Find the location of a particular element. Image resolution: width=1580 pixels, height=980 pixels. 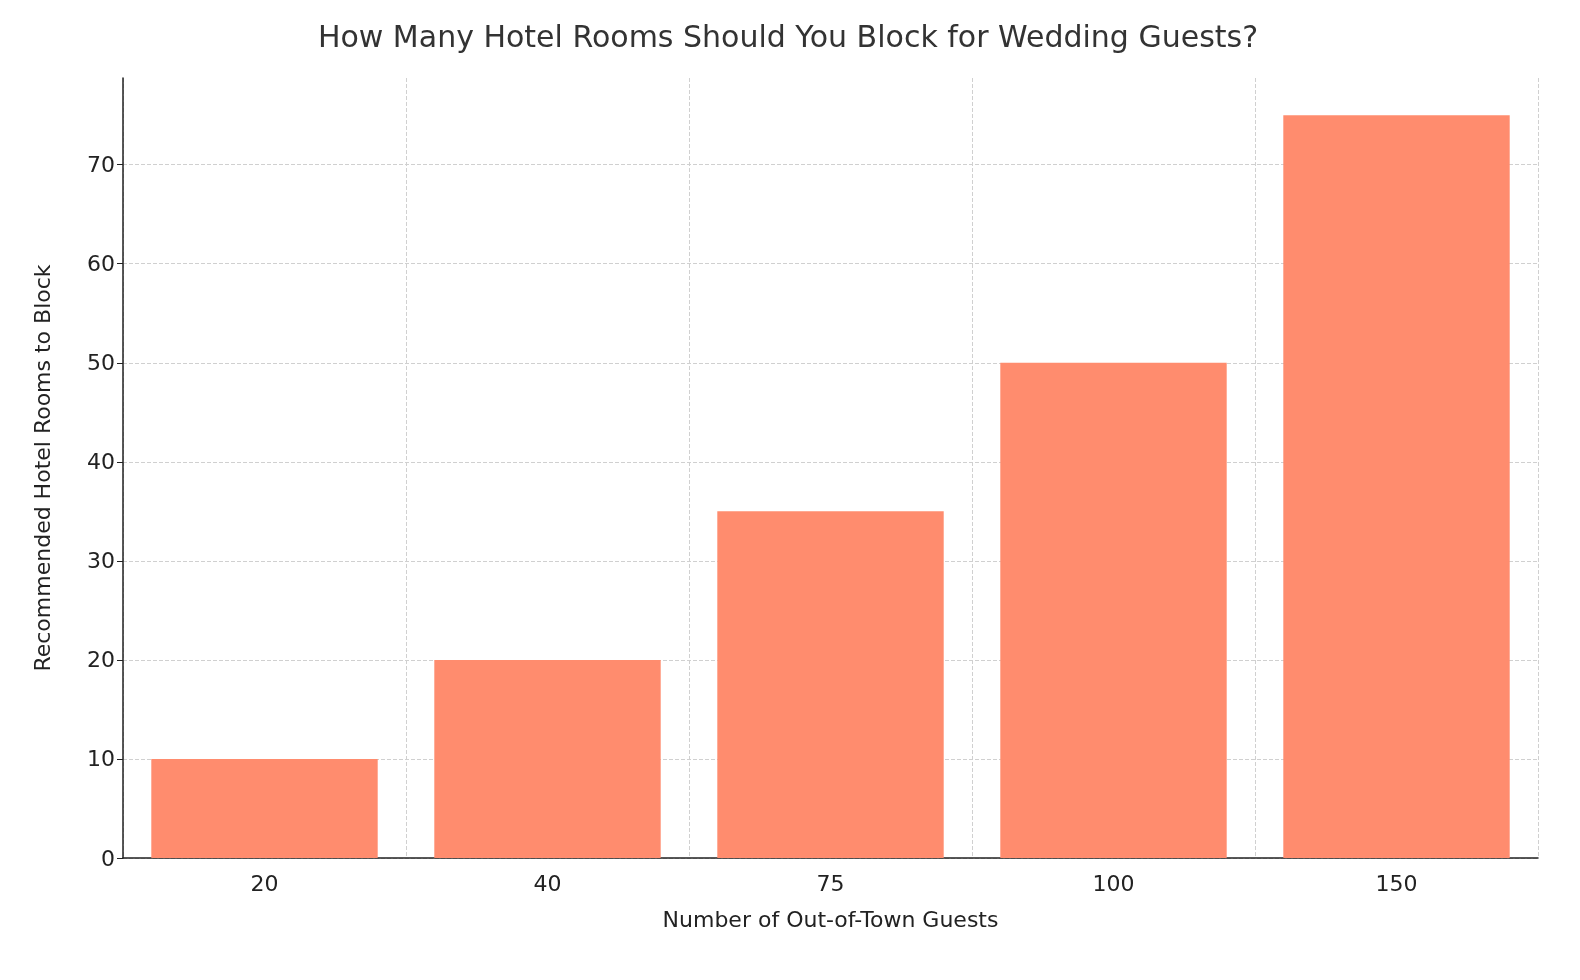

x-tick-label: 20 is located at coordinates (264, 883).